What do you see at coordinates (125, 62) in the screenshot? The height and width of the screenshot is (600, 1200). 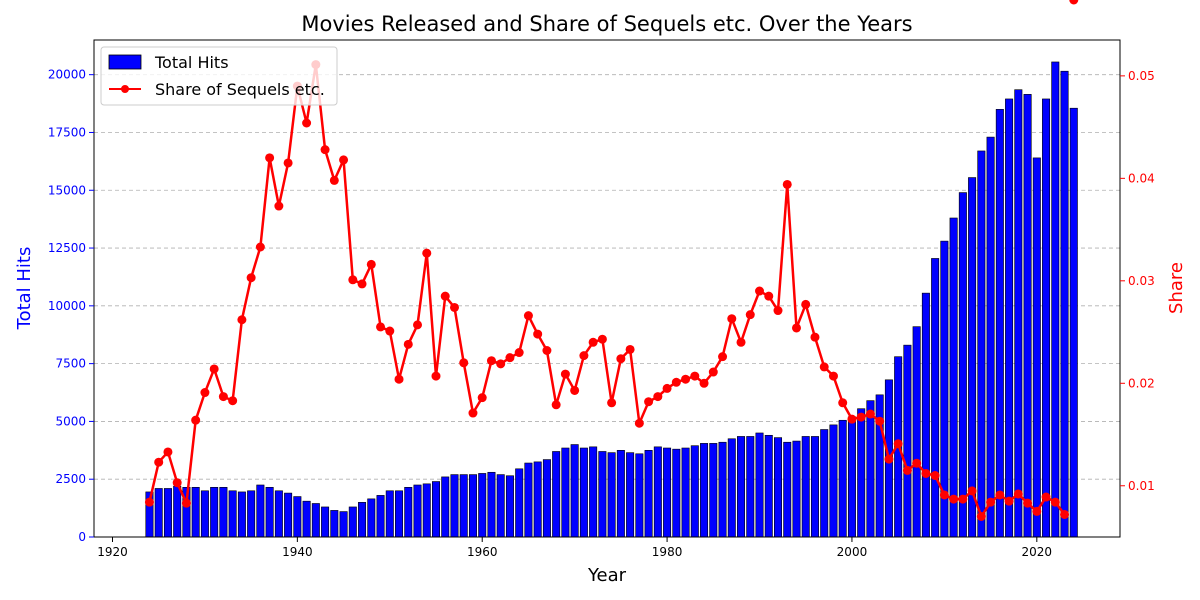 I see `legend-bar-swatch` at bounding box center [125, 62].